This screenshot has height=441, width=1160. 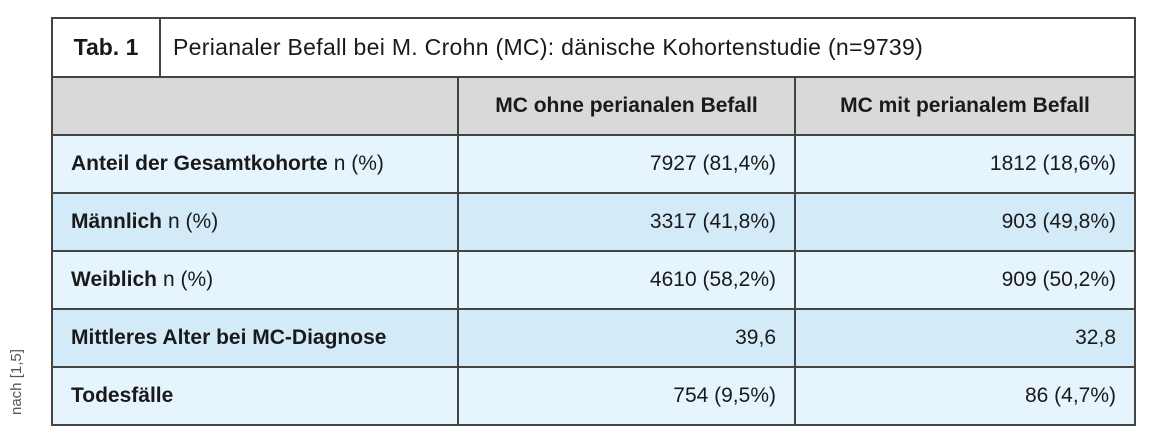 I want to click on row-label: Weiblich, so click(x=114, y=279).